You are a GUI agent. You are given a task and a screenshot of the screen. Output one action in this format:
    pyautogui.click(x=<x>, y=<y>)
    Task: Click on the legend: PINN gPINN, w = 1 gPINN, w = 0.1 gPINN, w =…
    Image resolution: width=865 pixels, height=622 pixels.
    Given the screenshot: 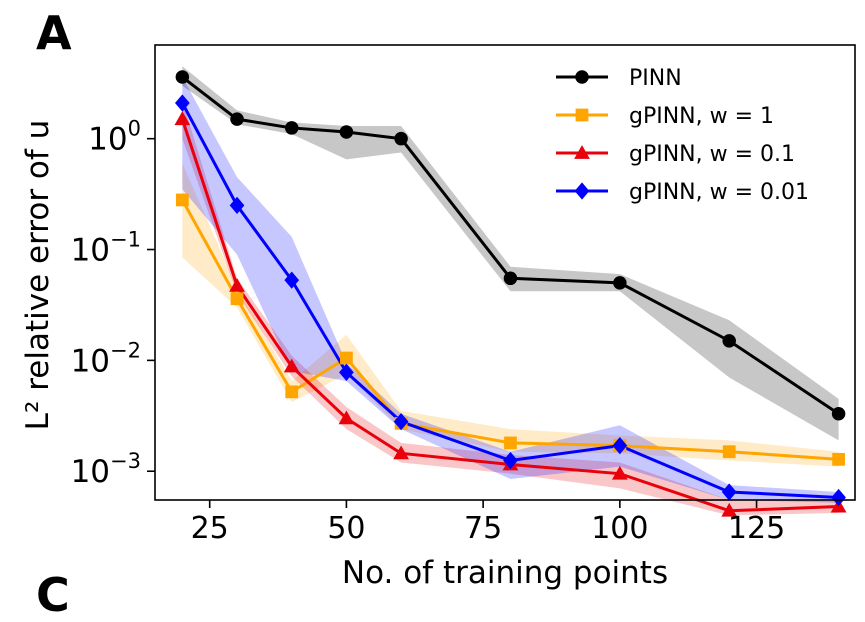 What is the action you would take?
    pyautogui.click(x=682, y=135)
    